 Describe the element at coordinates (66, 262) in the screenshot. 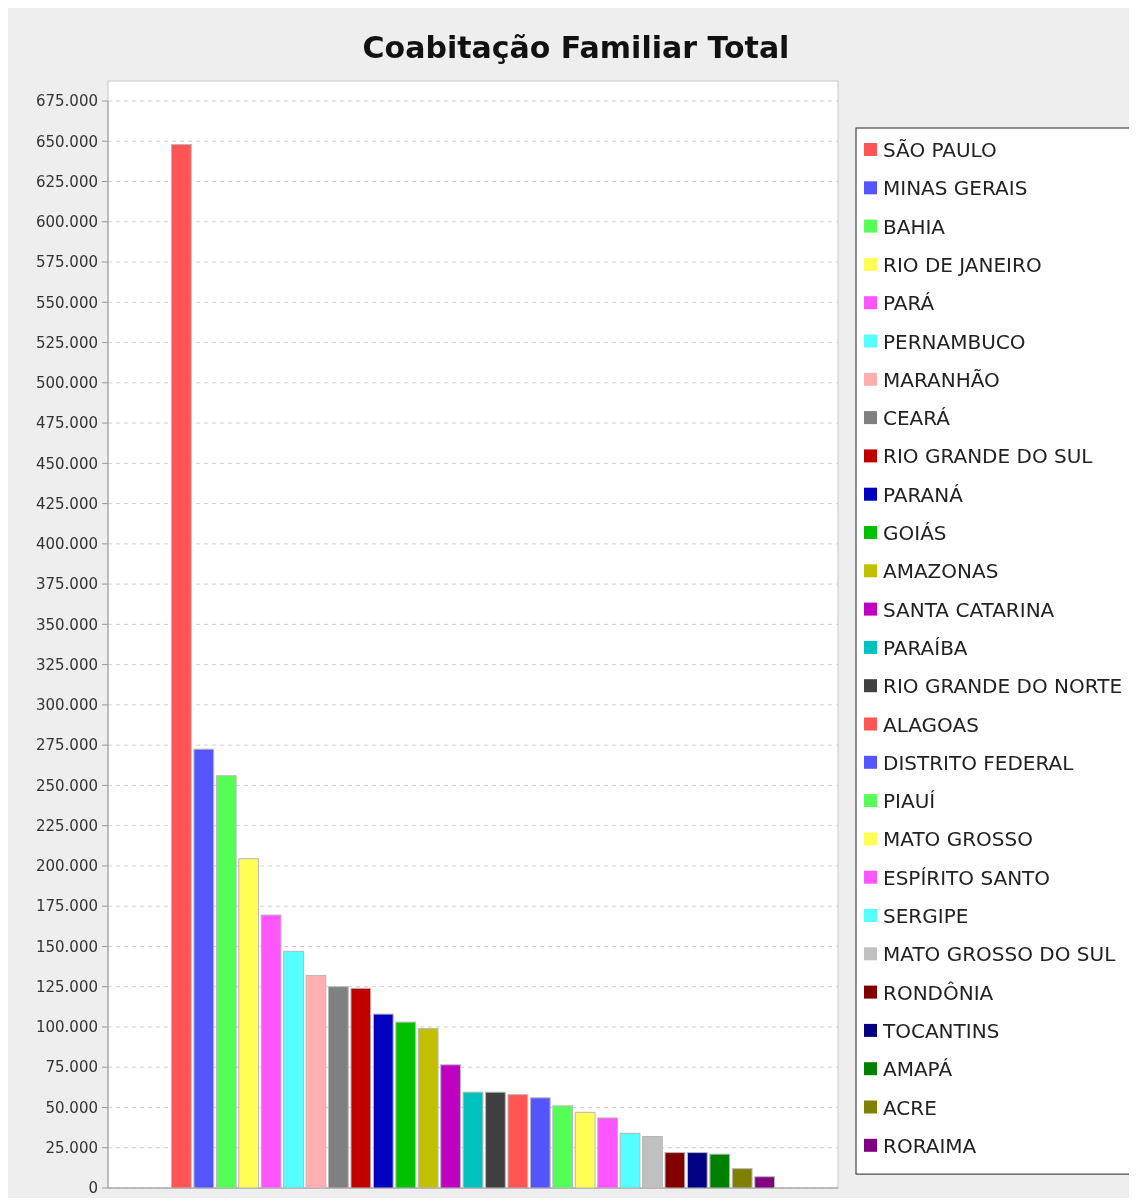

I see `y-tick-label: 575.000` at that location.